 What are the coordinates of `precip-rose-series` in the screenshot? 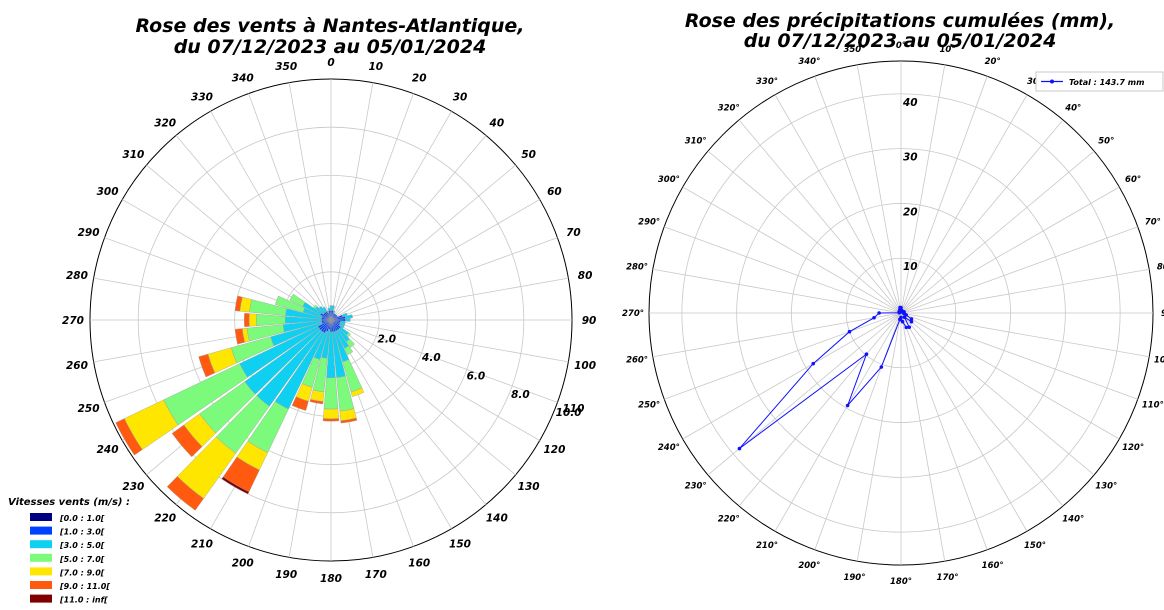 It's located at (826, 378).